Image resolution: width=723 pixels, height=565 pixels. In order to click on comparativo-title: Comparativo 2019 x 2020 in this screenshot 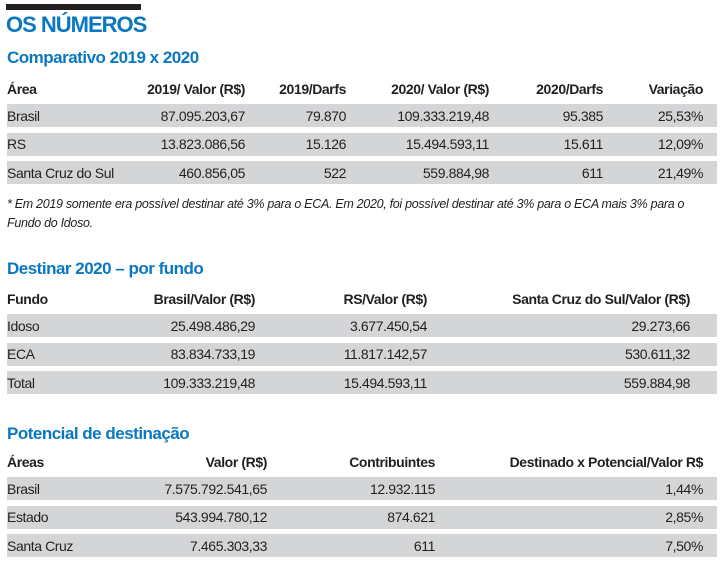, I will do `click(103, 57)`.